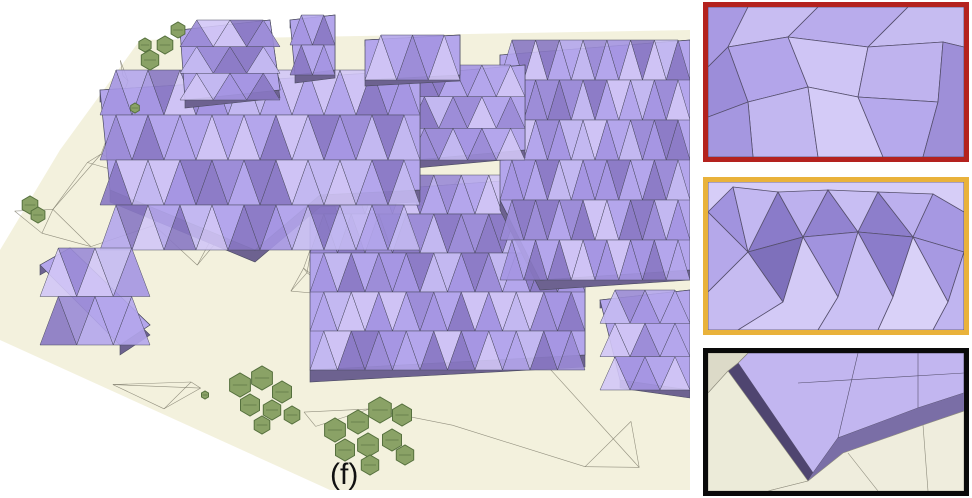  I want to click on inset-black-detail, so click(836, 422).